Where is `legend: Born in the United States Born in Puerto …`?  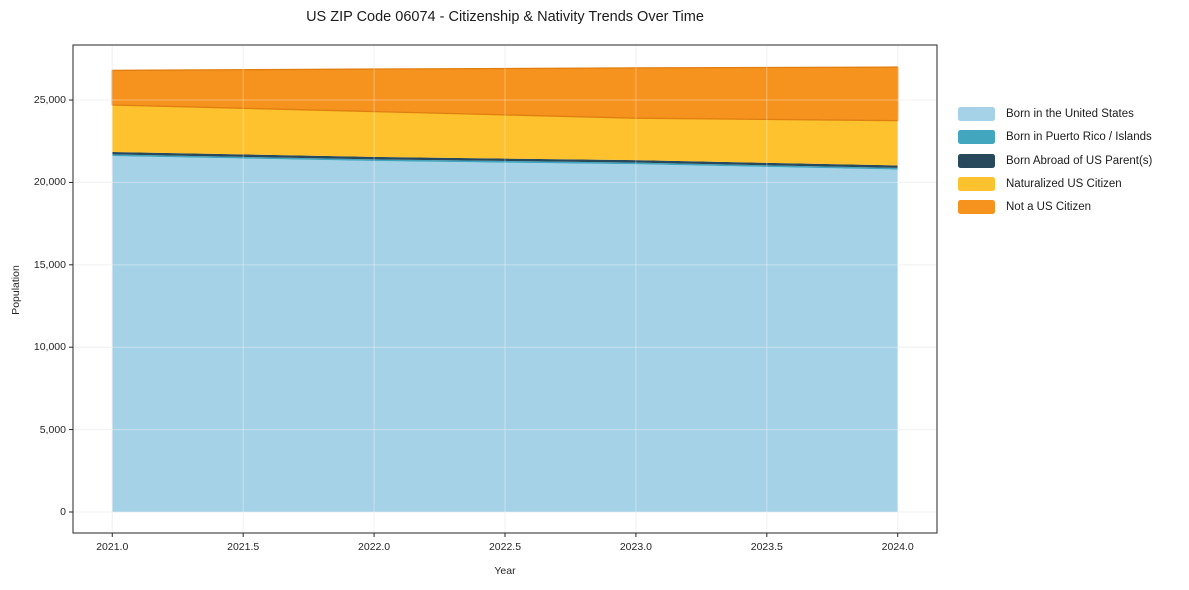 legend: Born in the United States Born in Puerto … is located at coordinates (1055, 161).